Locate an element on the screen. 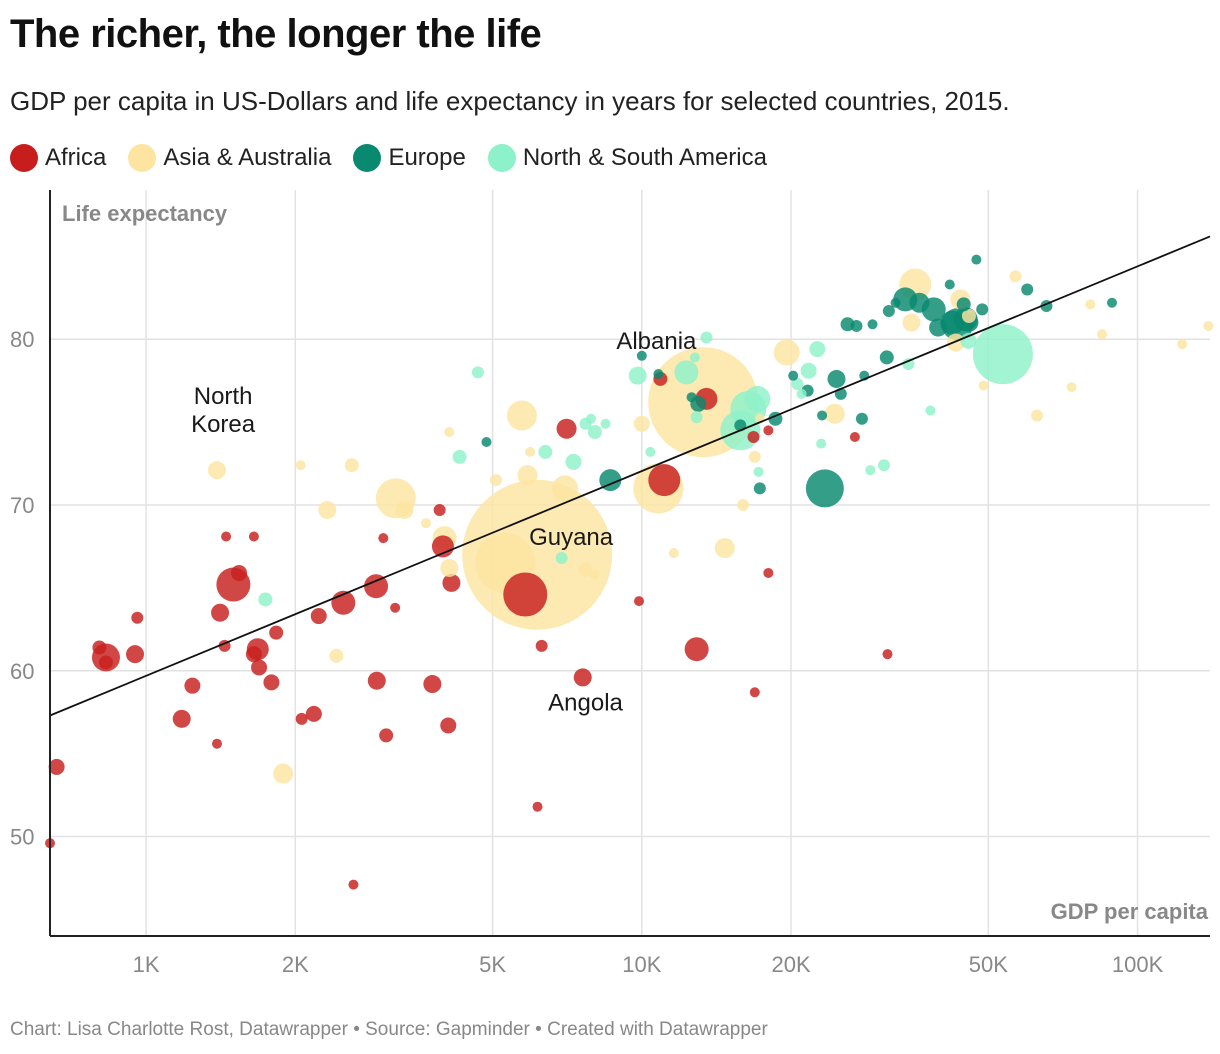 The height and width of the screenshot is (1054, 1220). x-tick-label: 1K is located at coordinates (146, 964).